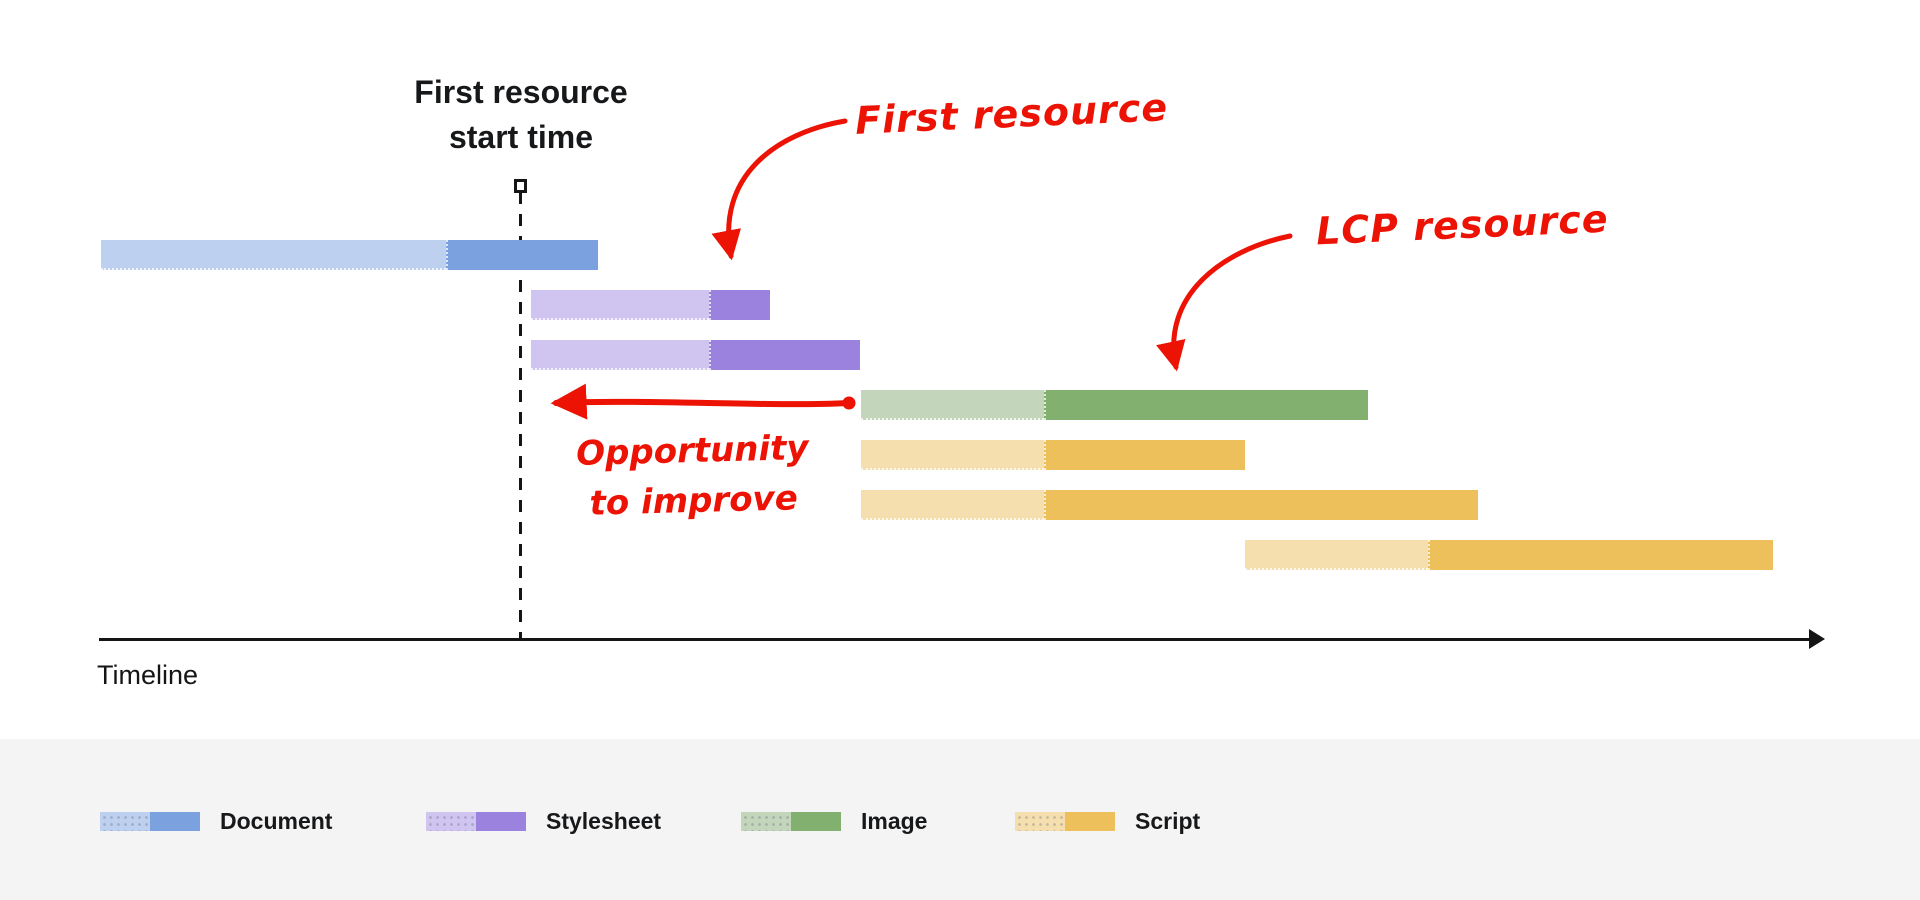  I want to click on legend-swatch-document-light, so click(125, 821).